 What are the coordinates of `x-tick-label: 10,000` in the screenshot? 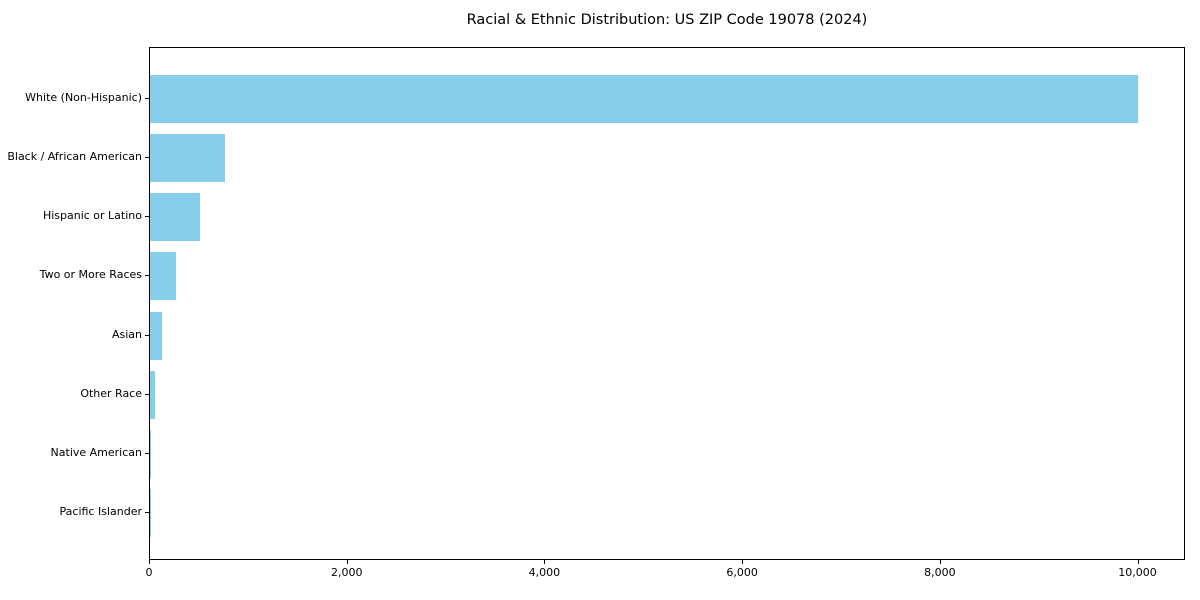 It's located at (1137, 572).